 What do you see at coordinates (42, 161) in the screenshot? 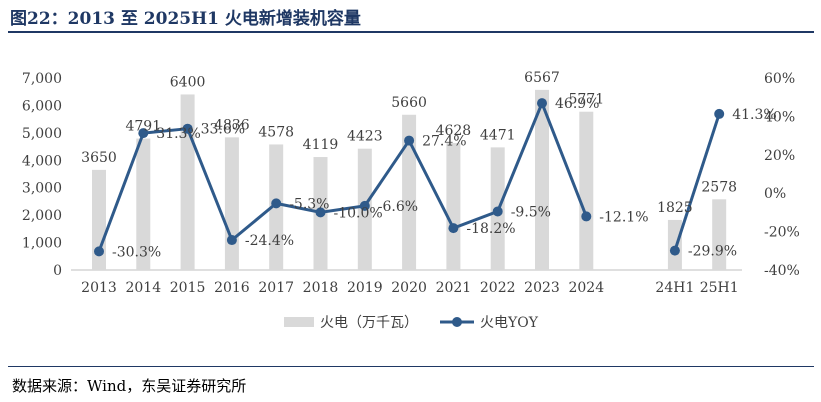
I see `y-left-tick-label: 4,000` at bounding box center [42, 161].